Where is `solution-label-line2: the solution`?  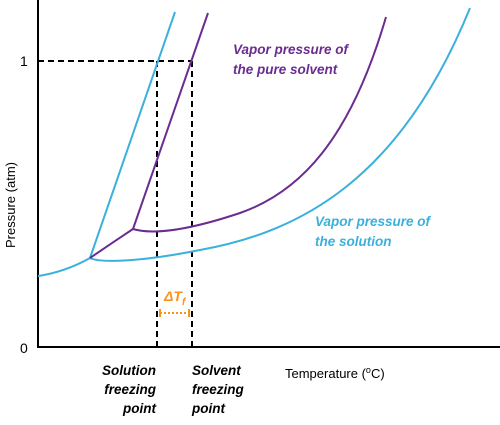
solution-label-line2: the solution is located at coordinates (353, 241).